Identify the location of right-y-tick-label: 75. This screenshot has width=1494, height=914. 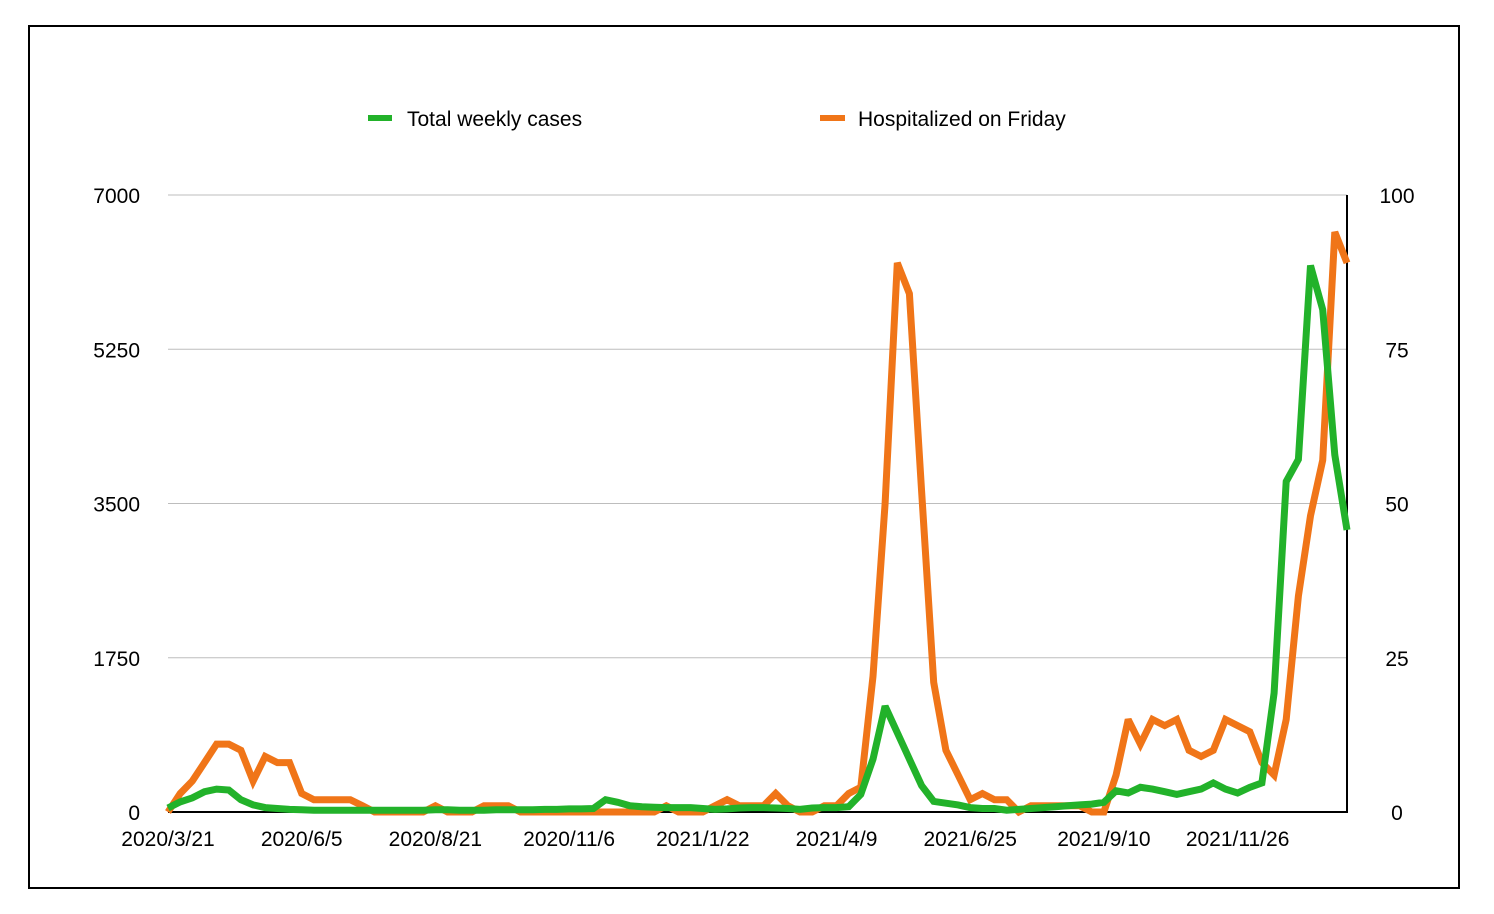
(1396, 350).